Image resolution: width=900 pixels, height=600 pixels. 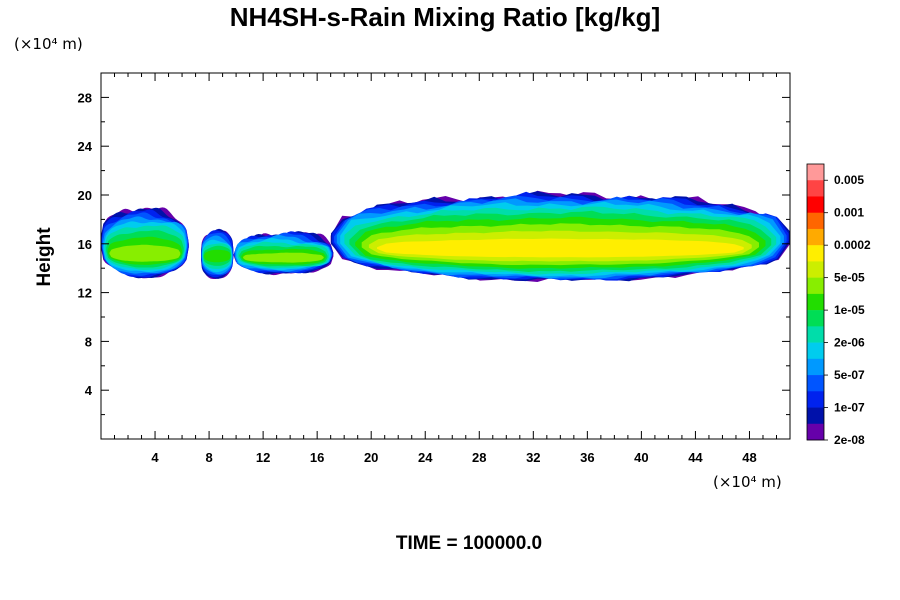 What do you see at coordinates (48, 44) in the screenshot?
I see `y-unit-label: (×10⁴ m)` at bounding box center [48, 44].